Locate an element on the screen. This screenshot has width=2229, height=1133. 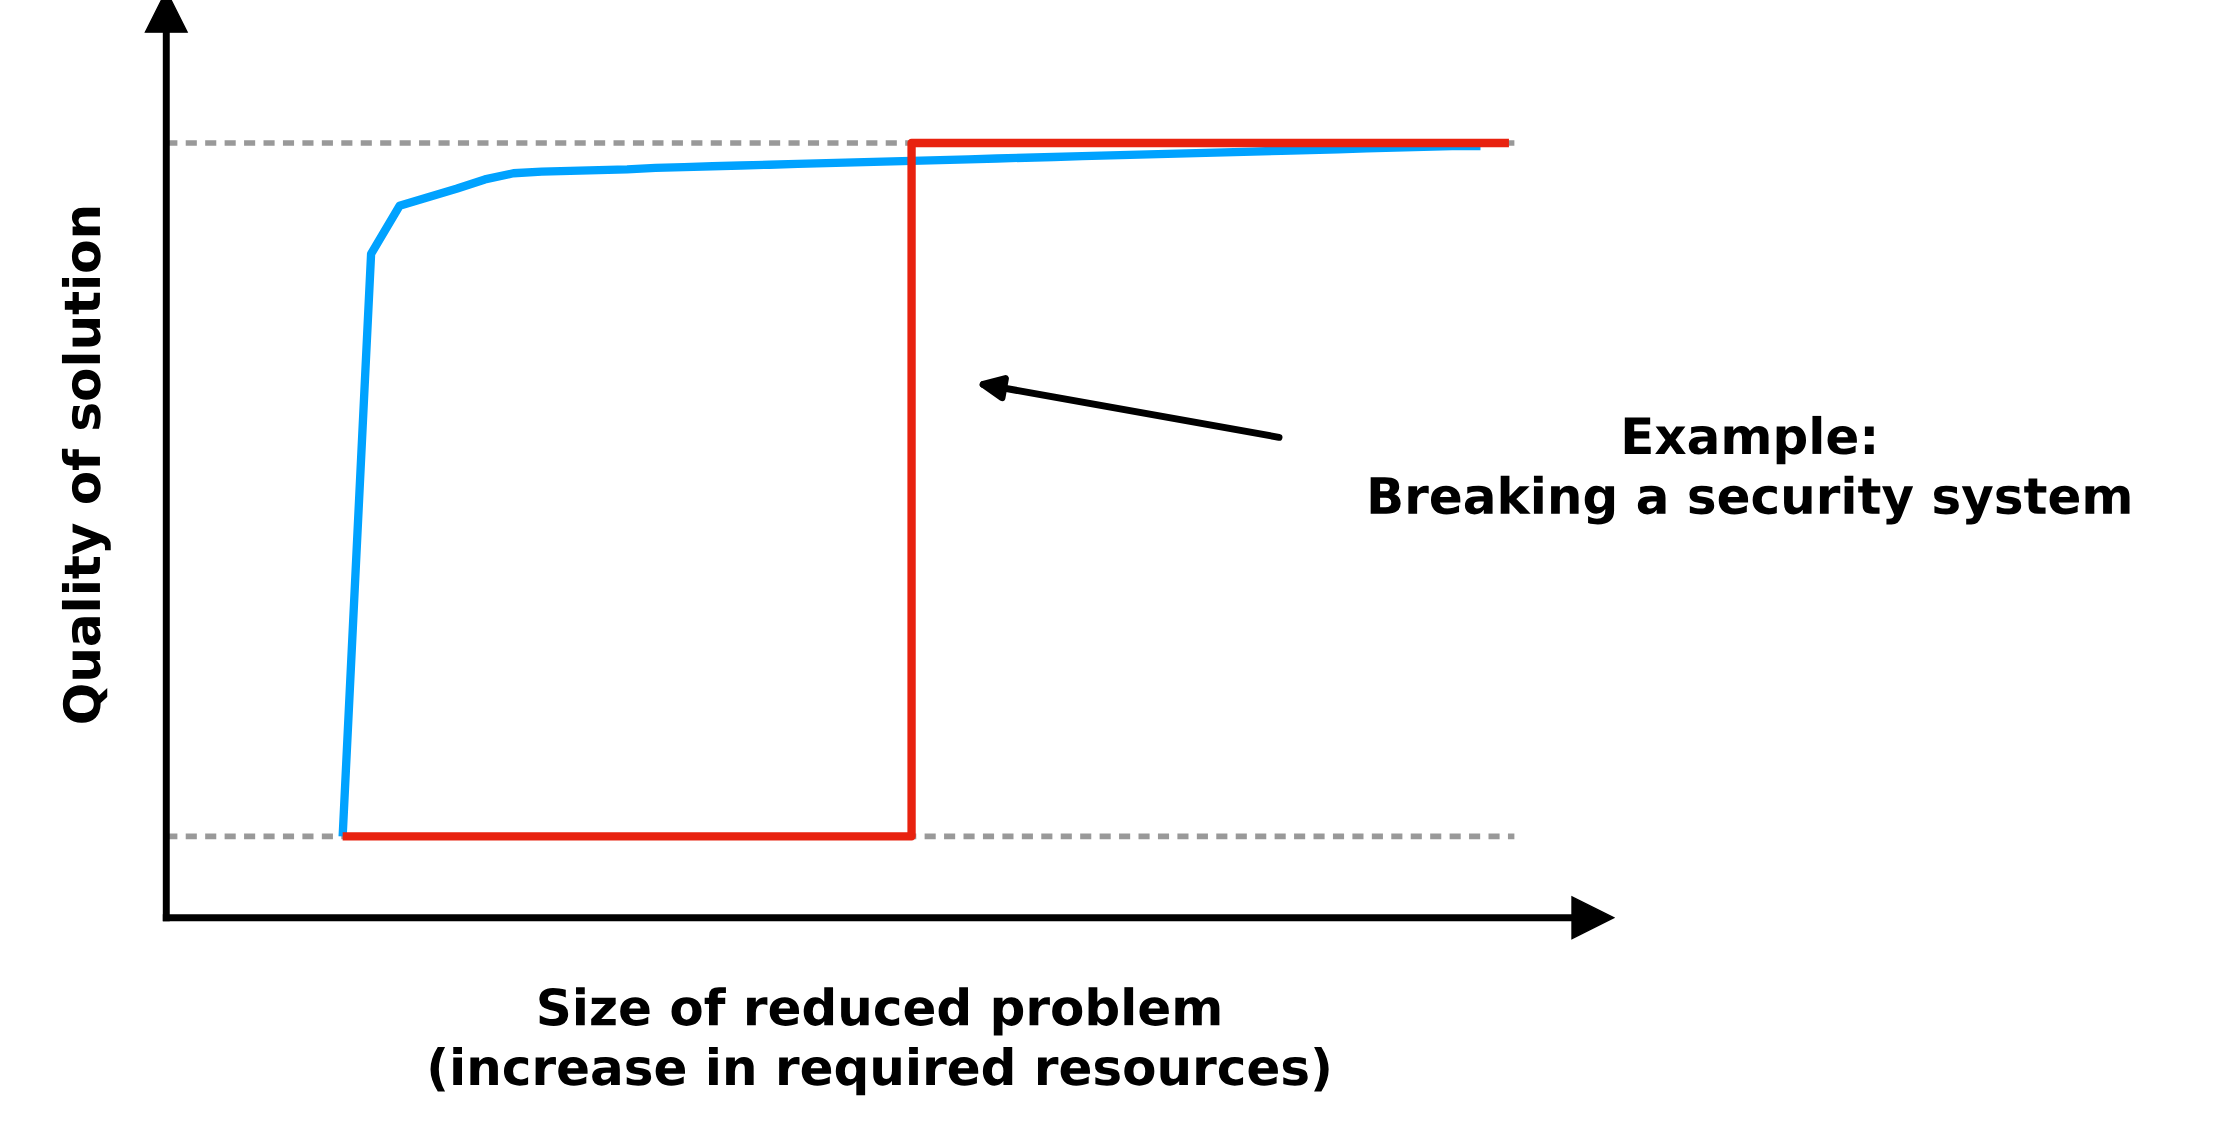
x-axis-title: Size of reduced problem (increase in required resources) is located at coordinates (879, 1041).